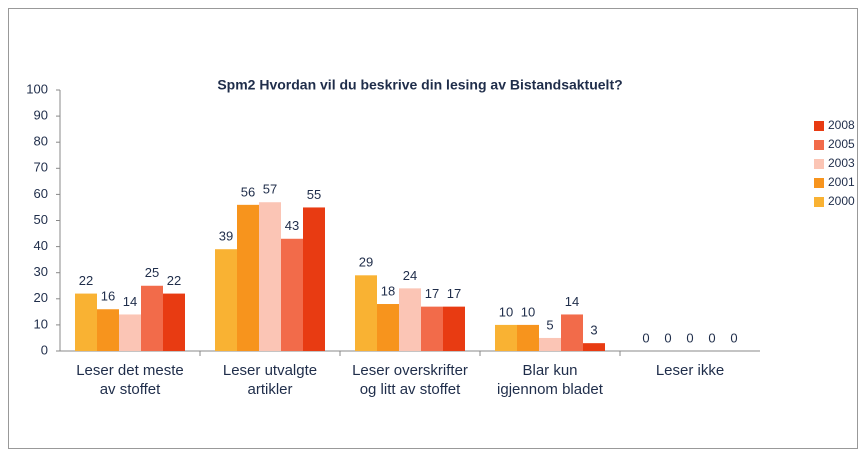  What do you see at coordinates (841, 125) in the screenshot?
I see `legend-label: 2008` at bounding box center [841, 125].